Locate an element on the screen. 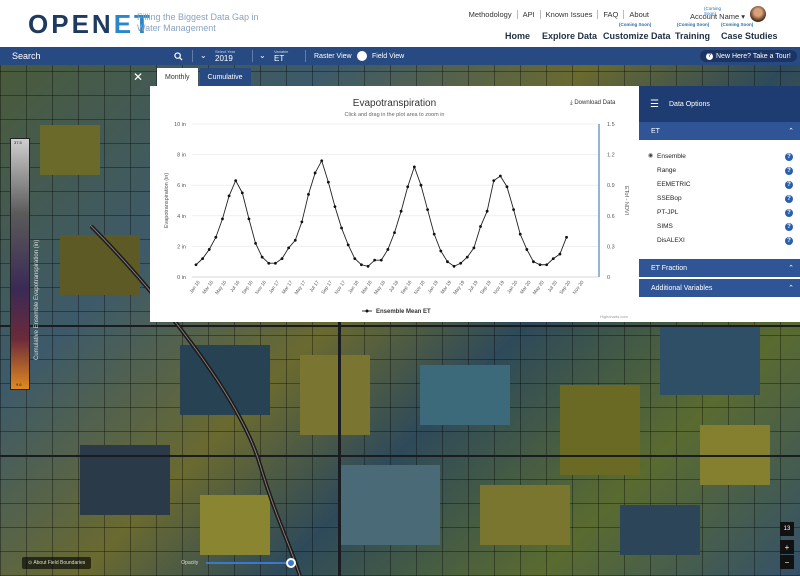  x-tick-label: Sep 19 is located at coordinates (486, 287).